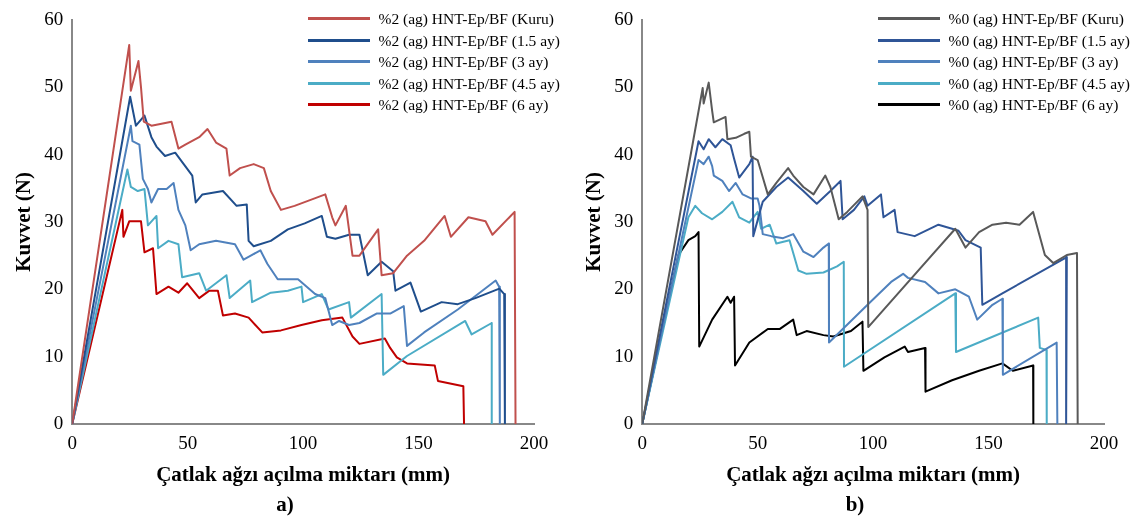  What do you see at coordinates (466, 19) in the screenshot?
I see `legend-label: %2 (ag) HNT-Ep/BF (Kuru)` at bounding box center [466, 19].